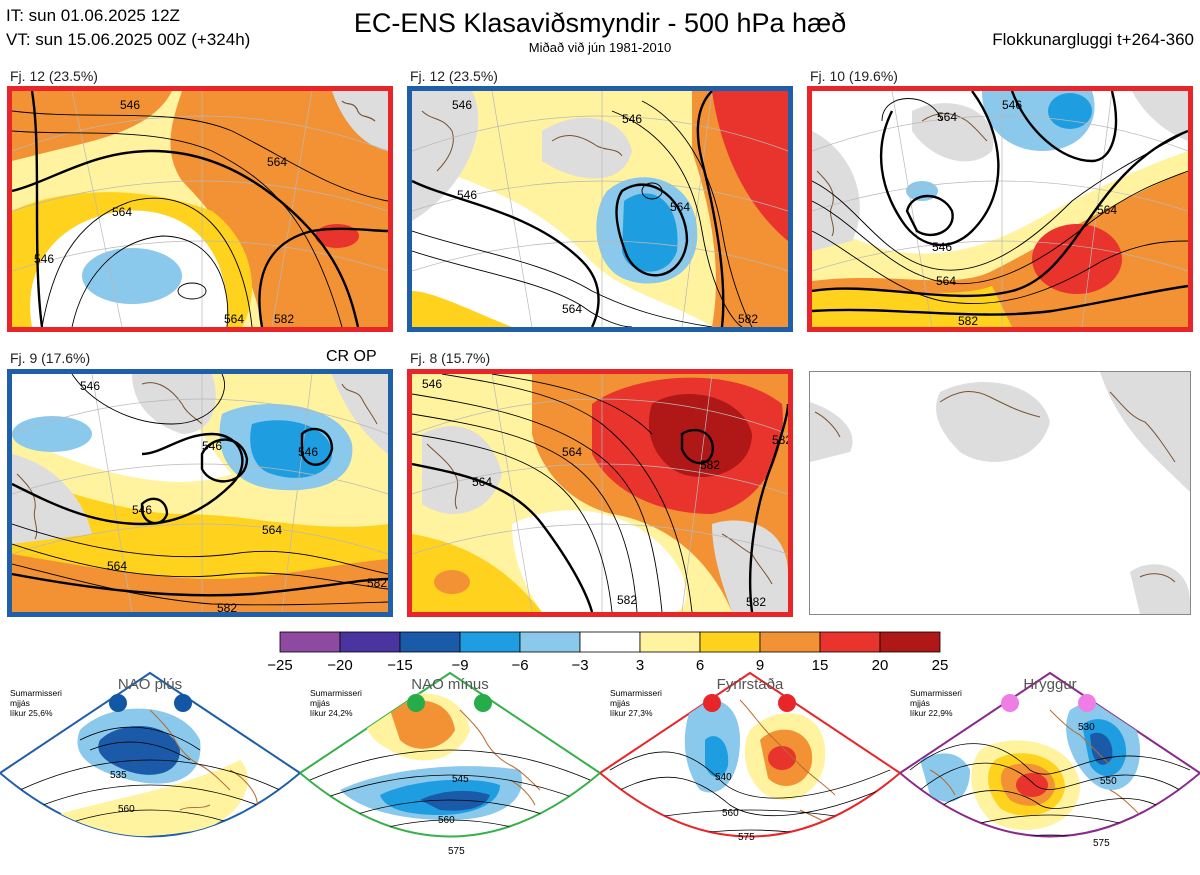  I want to click on page-title: EC-ENS Klasaviðsmyndir - 500 hPa hæð, so click(600, 23).